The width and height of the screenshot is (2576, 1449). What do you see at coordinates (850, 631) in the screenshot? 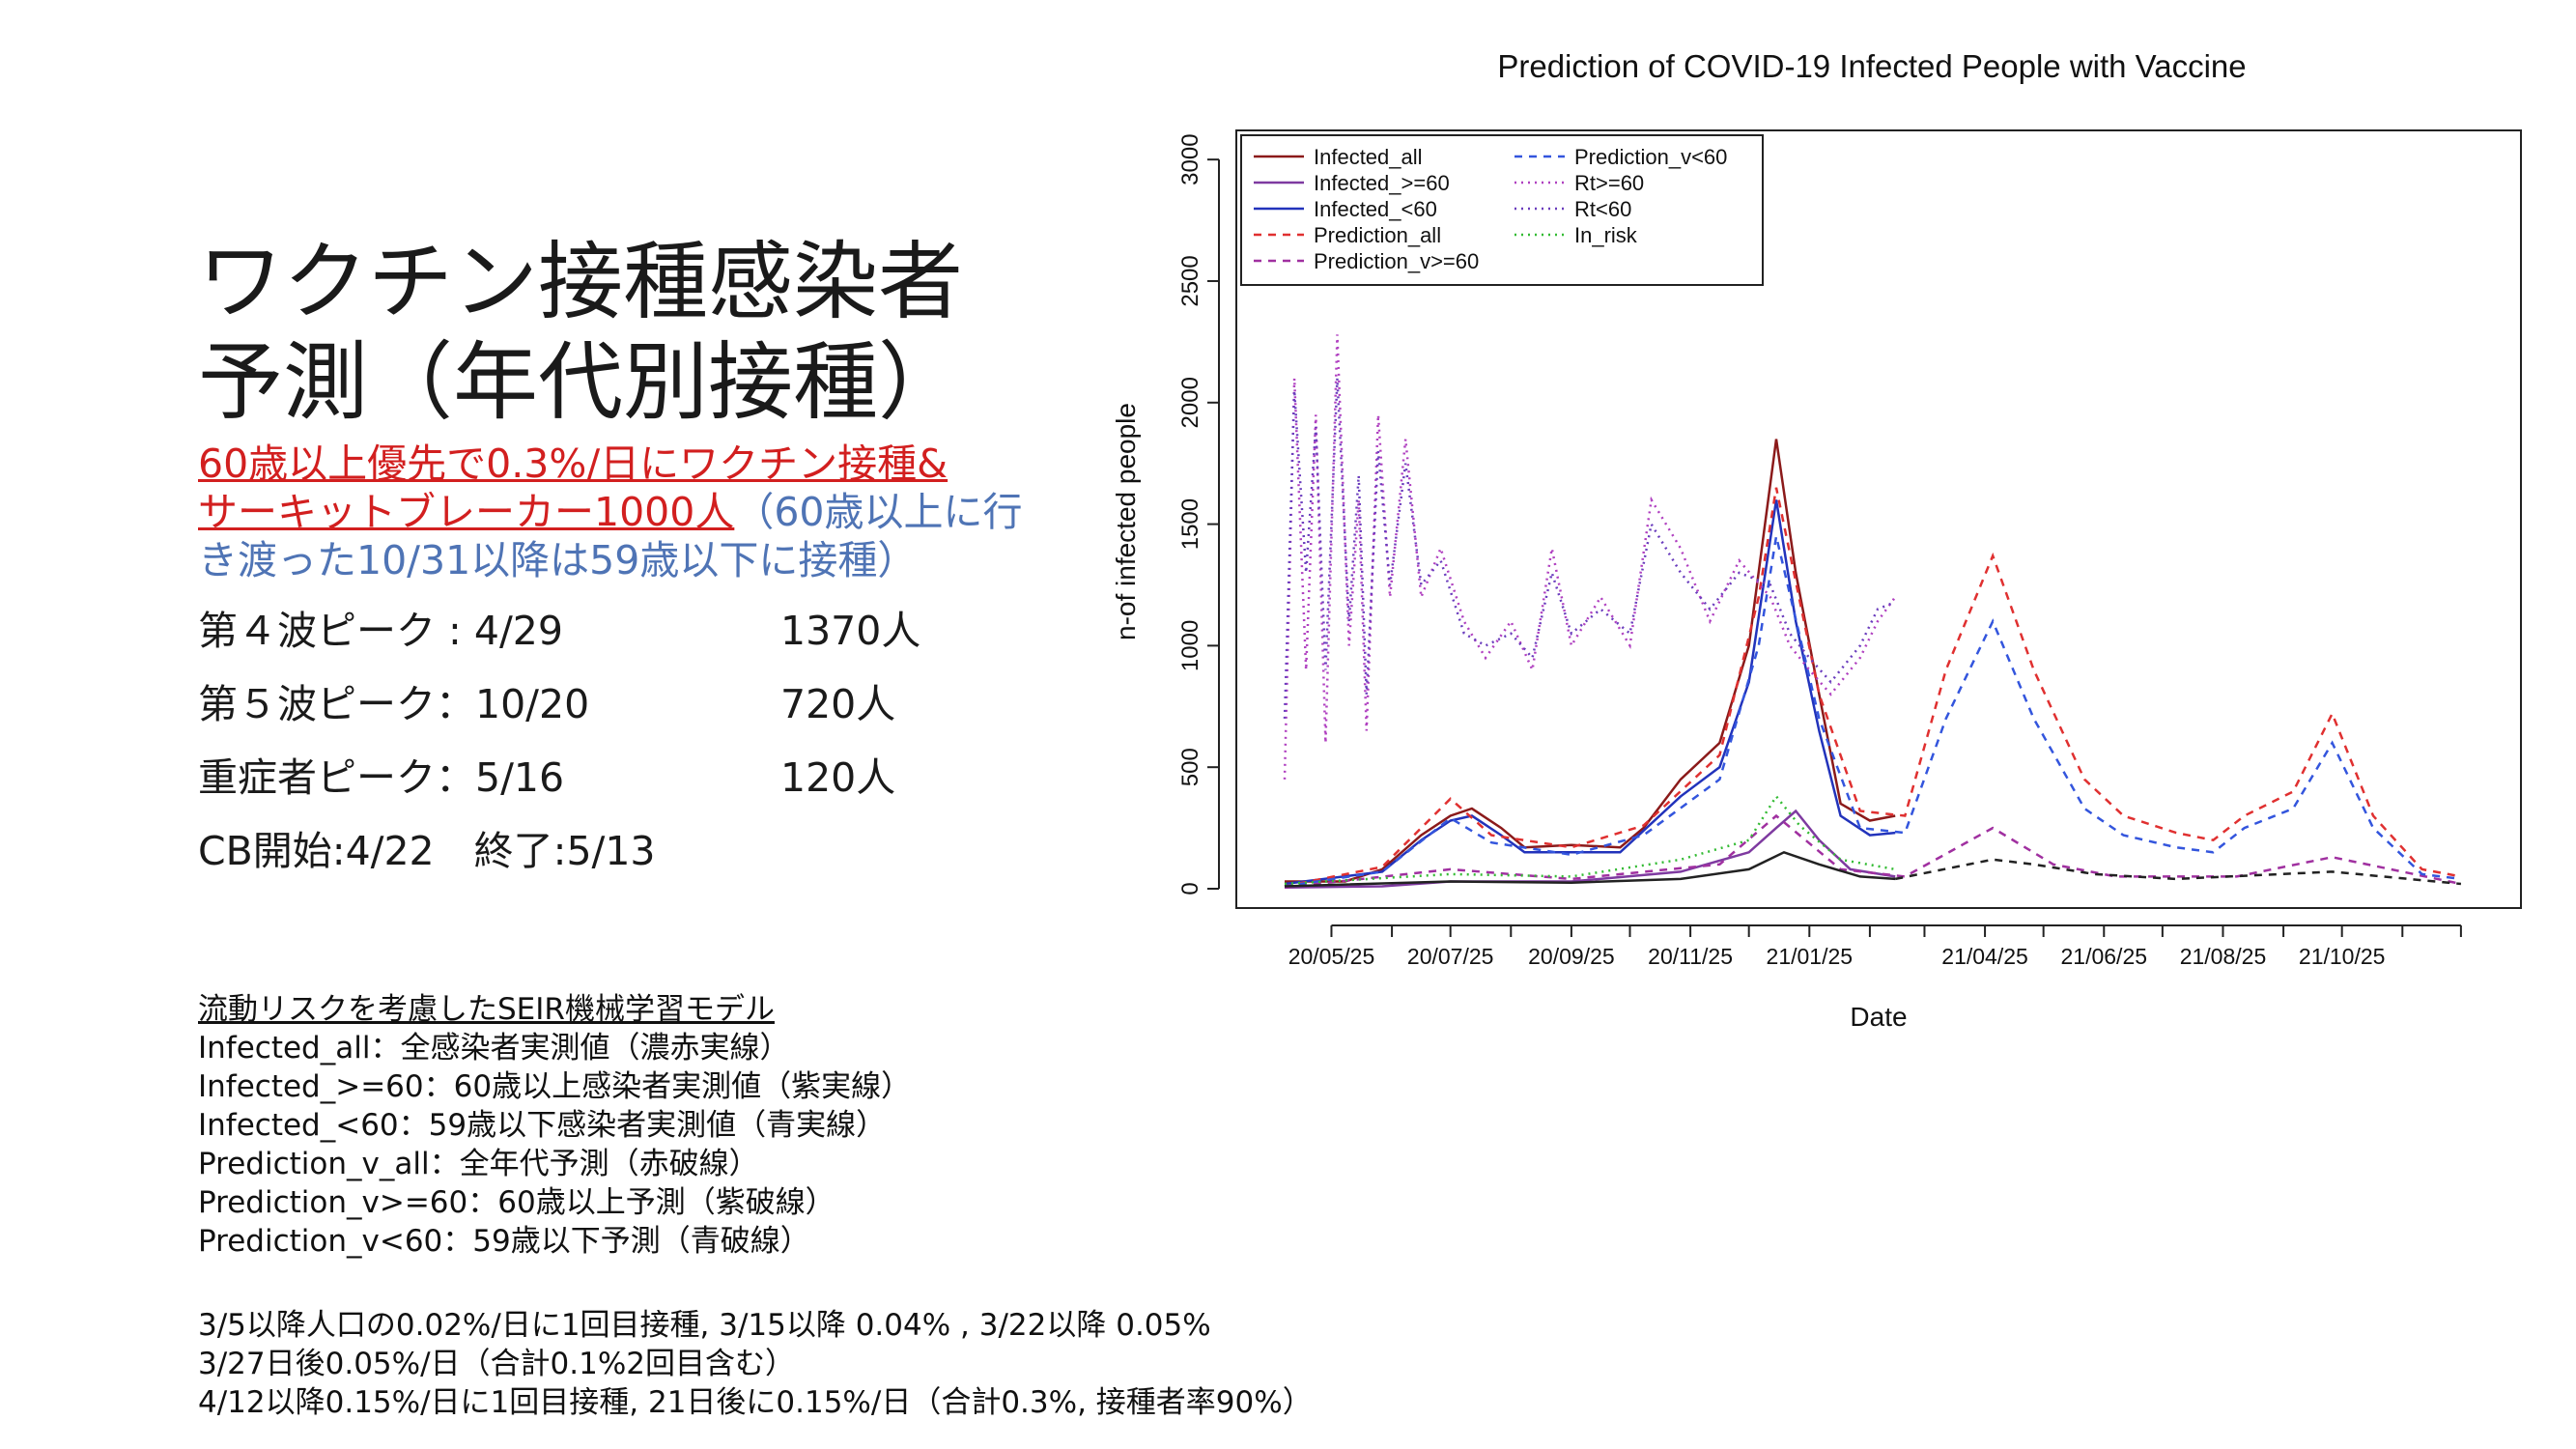
I see `stat-value-wave4: 1370人` at bounding box center [850, 631].